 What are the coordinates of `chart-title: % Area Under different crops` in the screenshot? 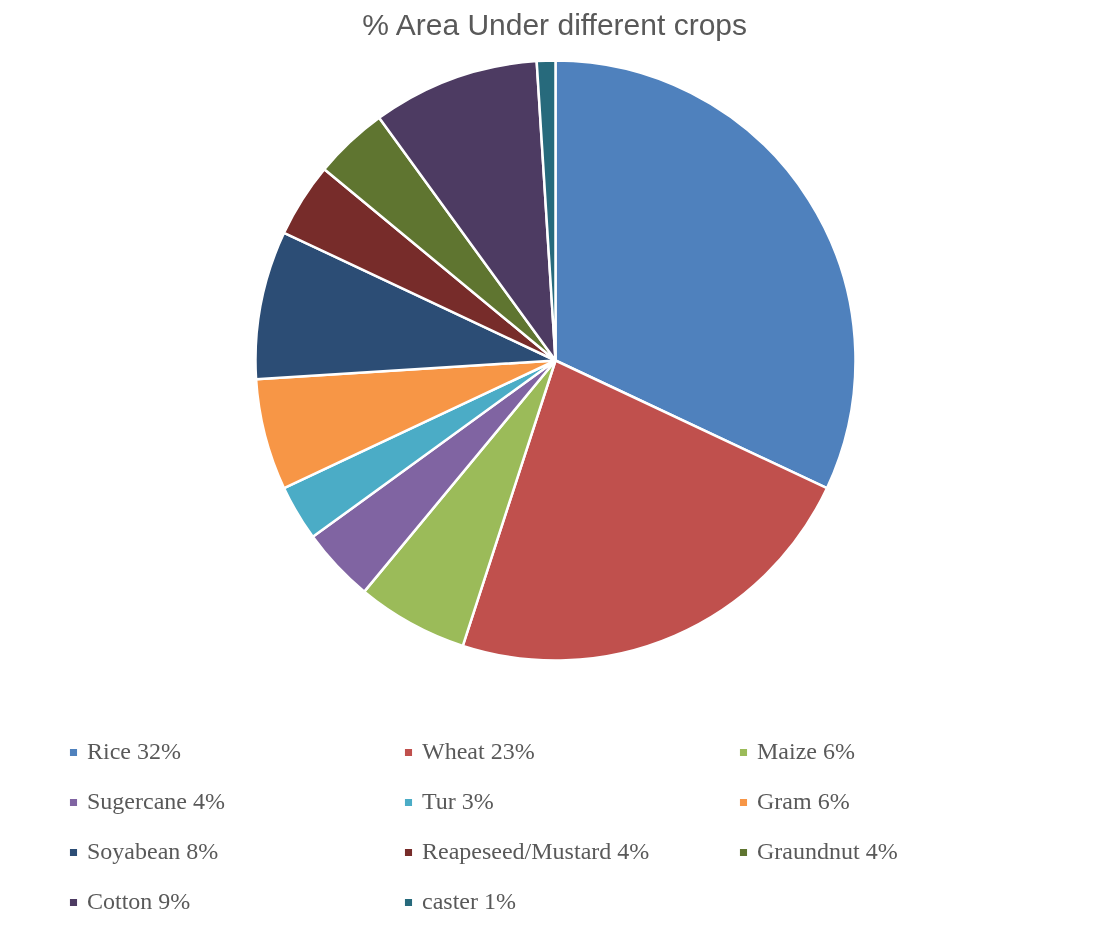 It's located at (554, 24).